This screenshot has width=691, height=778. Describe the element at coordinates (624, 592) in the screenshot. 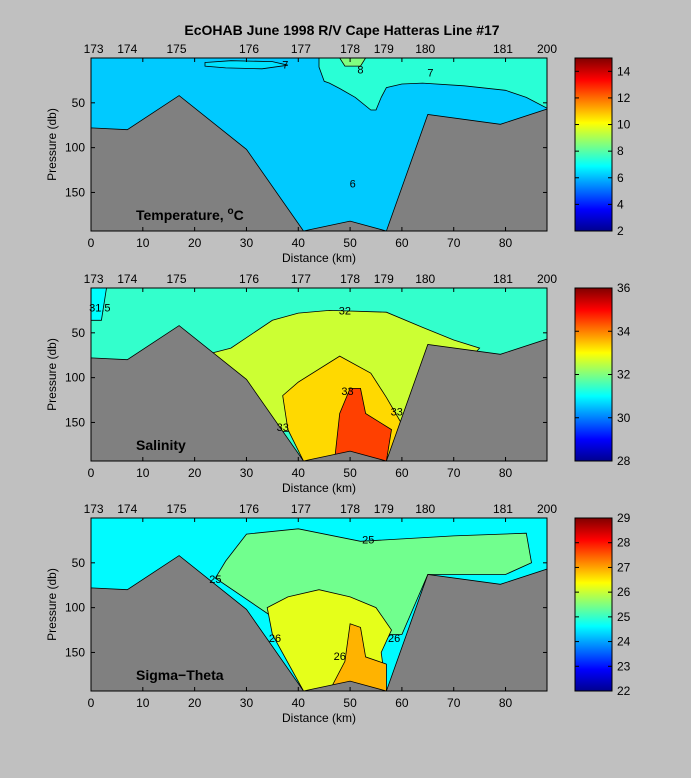

I see `colorbar-tick-label: 26` at that location.